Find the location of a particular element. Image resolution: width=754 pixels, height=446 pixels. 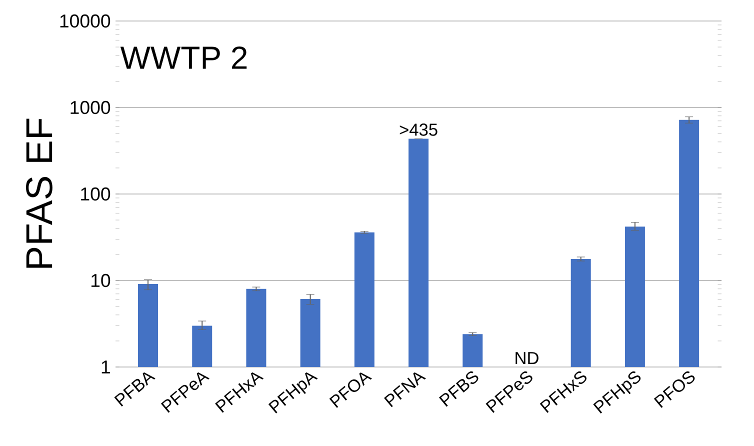

y-tick-label: 10 is located at coordinates (100, 281).